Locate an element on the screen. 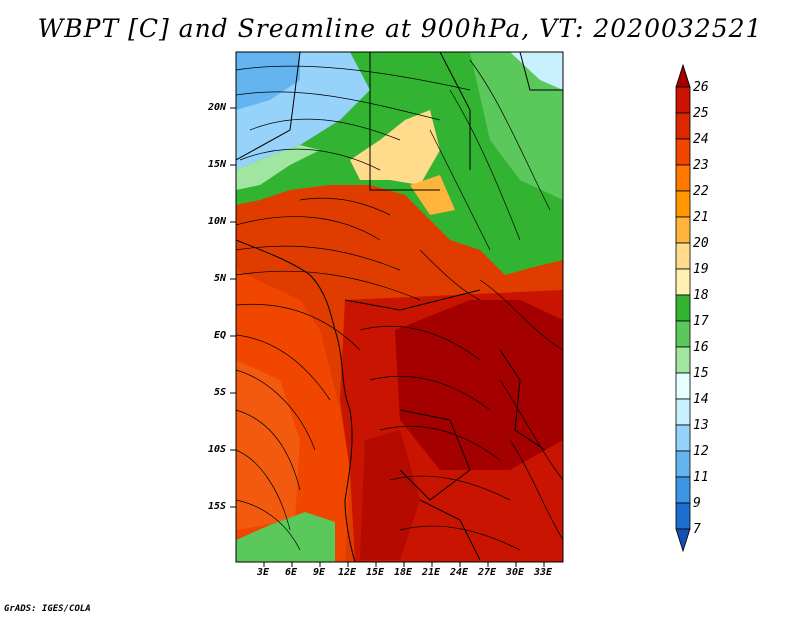 The height and width of the screenshot is (618, 800). lon-label-27e: 27E is located at coordinates (487, 572).